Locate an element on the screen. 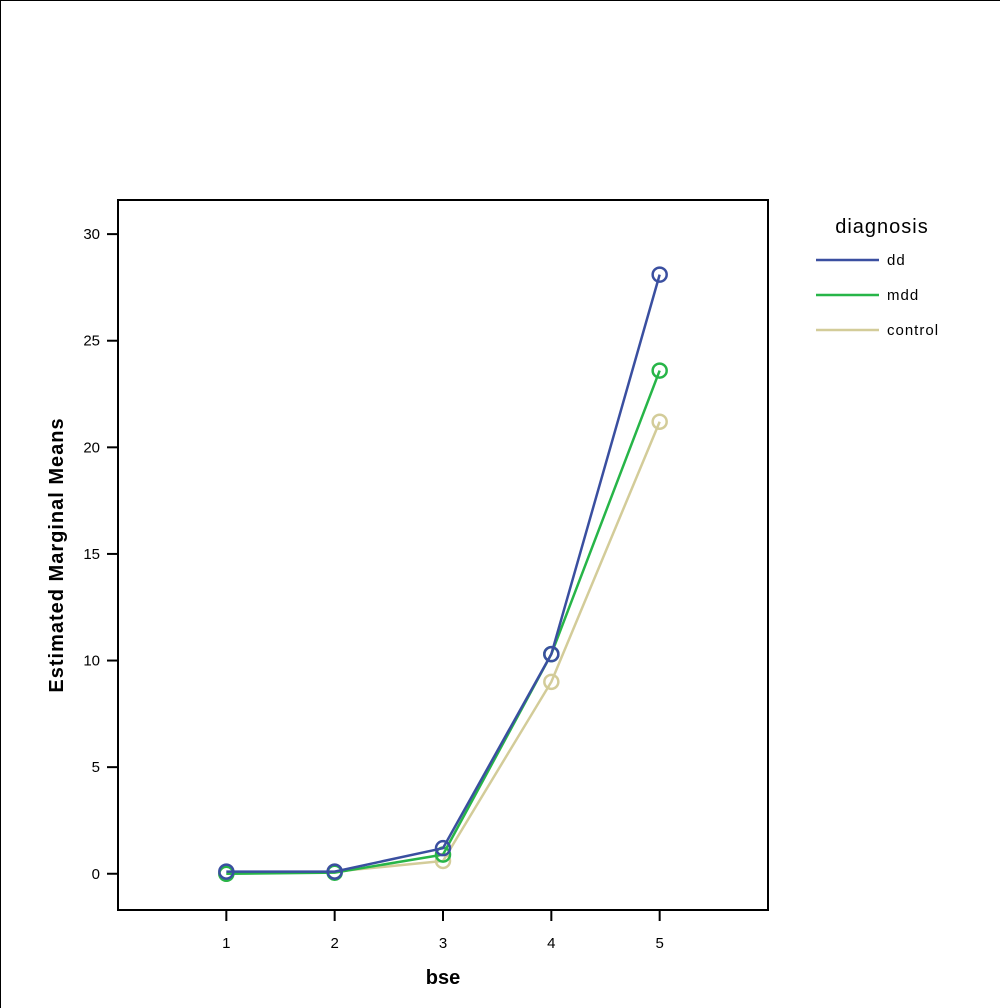 Image resolution: width=1000 pixels, height=1008 pixels. y-tick-label: 10 is located at coordinates (91, 661).